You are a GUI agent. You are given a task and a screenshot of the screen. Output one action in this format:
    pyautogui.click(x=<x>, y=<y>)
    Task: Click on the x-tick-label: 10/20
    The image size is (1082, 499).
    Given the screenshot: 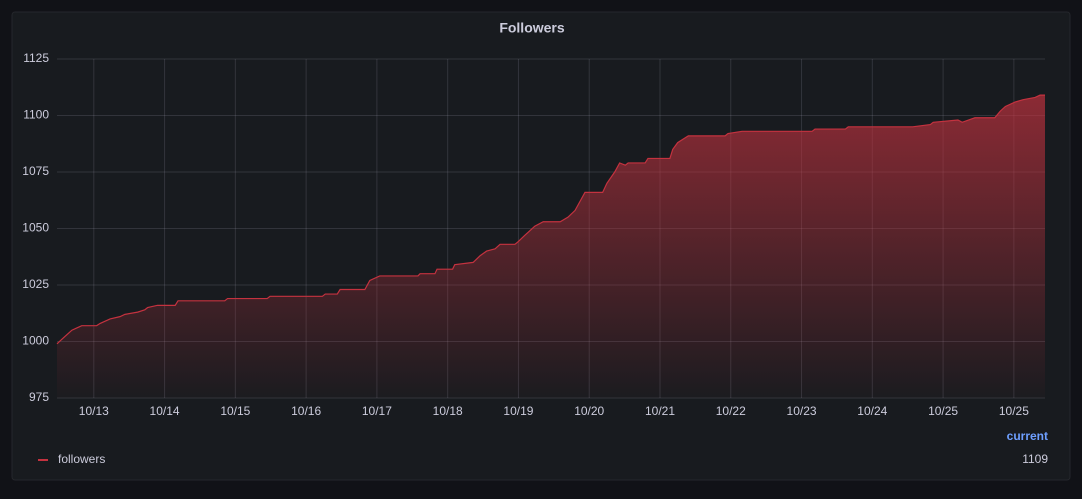 What is the action you would take?
    pyautogui.click(x=589, y=411)
    